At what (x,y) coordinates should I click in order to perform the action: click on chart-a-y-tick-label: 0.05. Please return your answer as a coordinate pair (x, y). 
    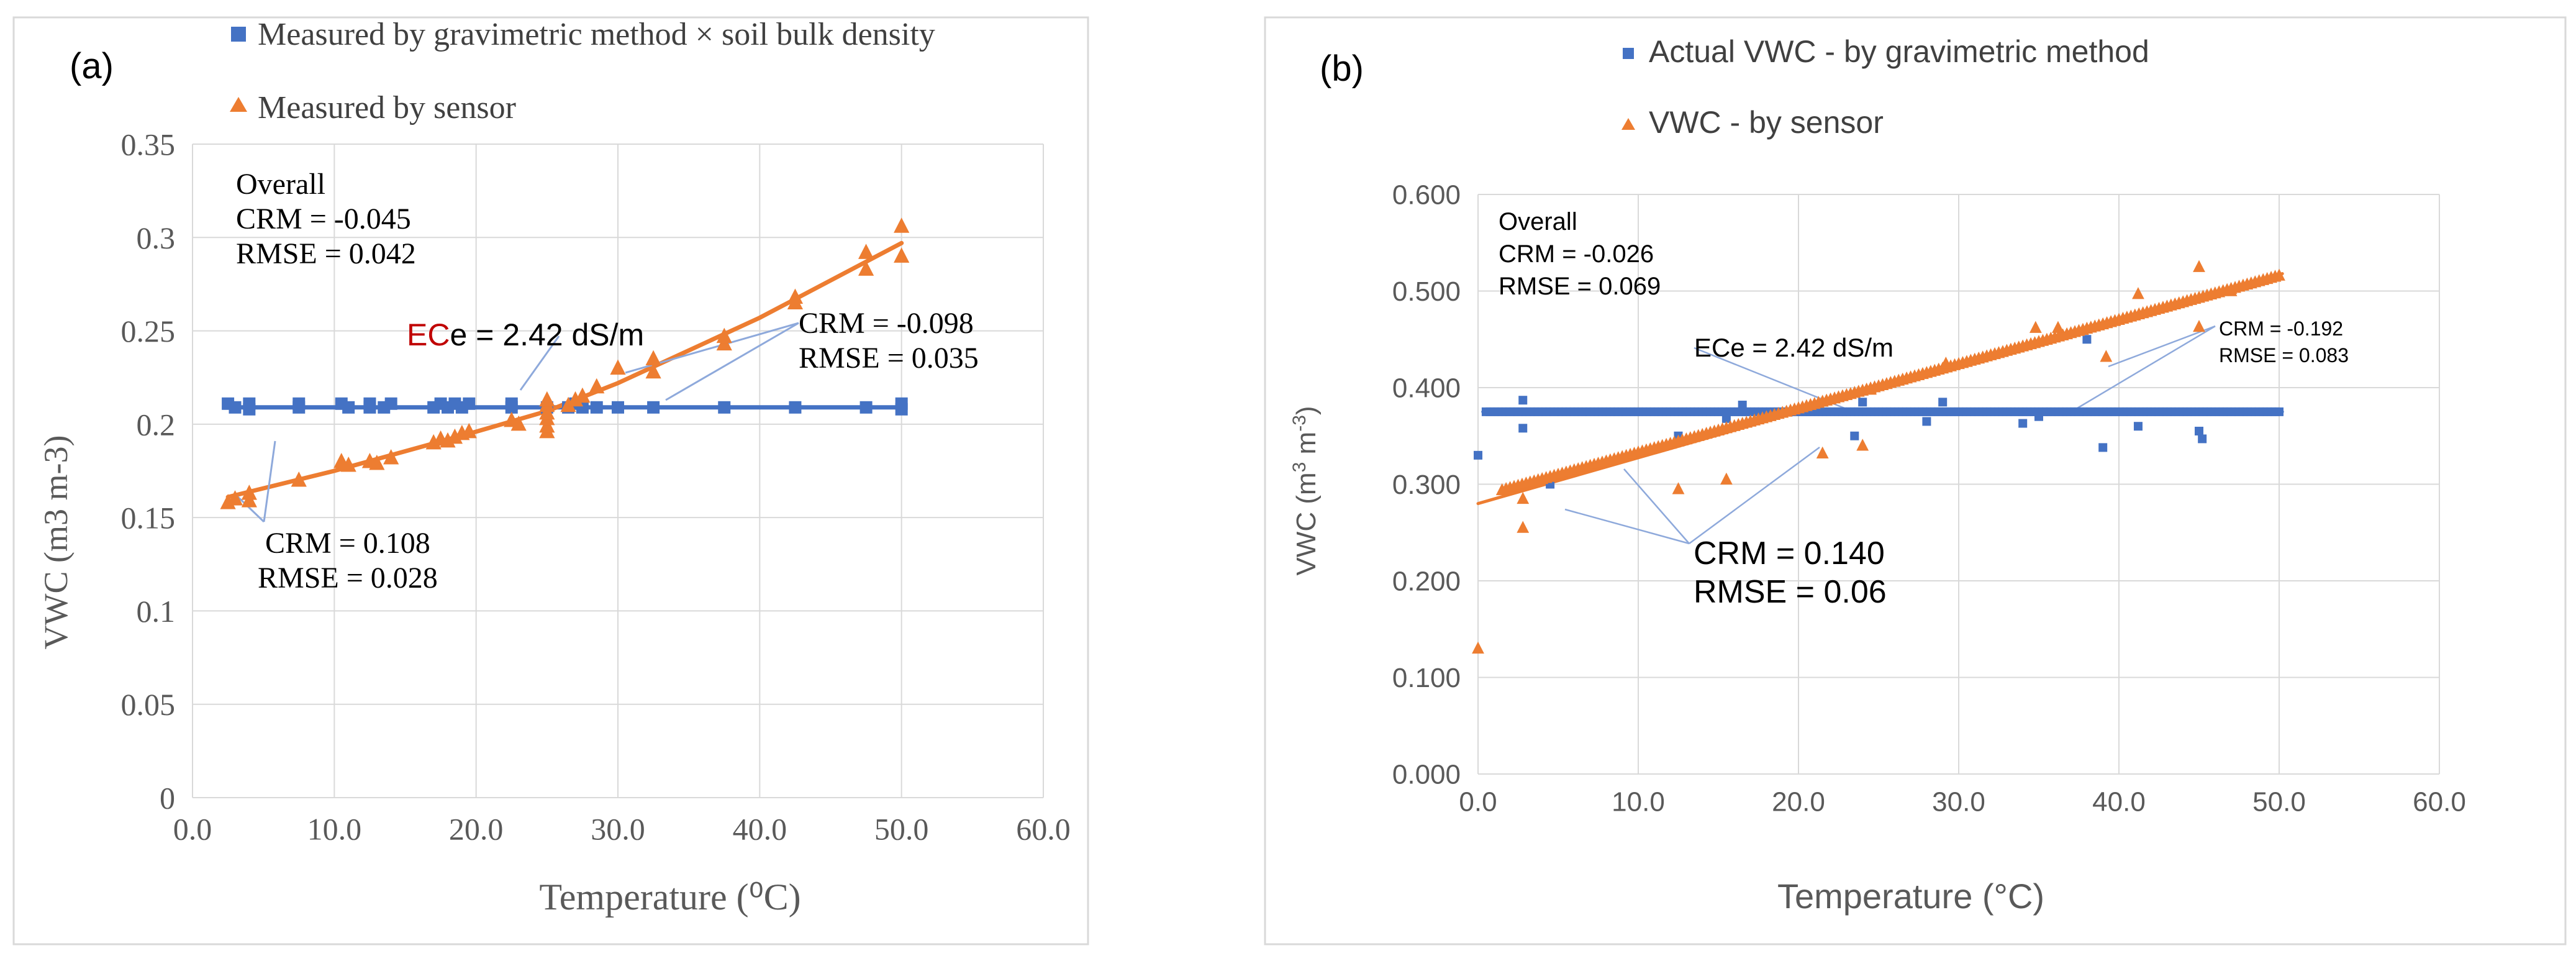
    Looking at the image, I should click on (148, 705).